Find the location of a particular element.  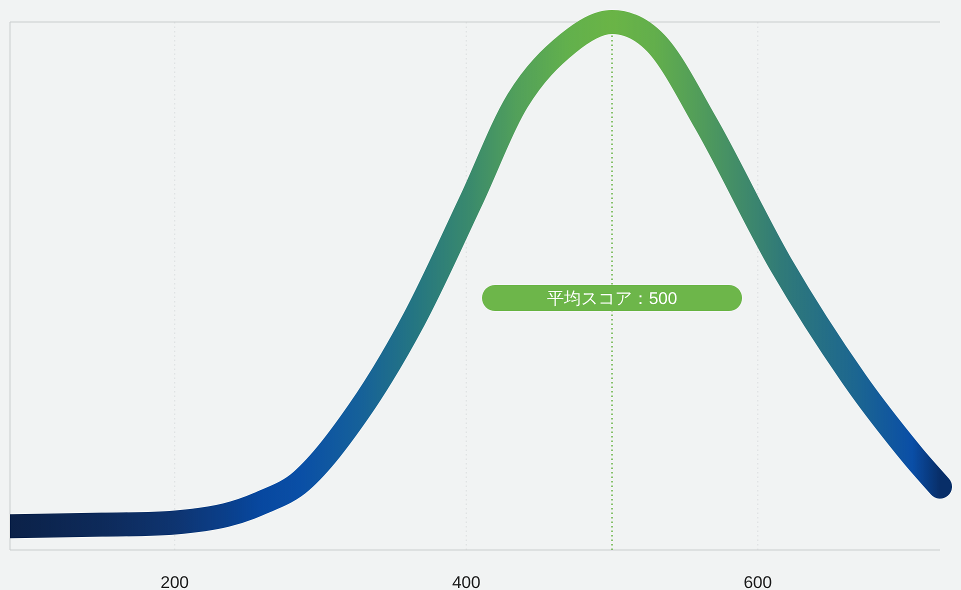

x-tick-label: 400 is located at coordinates (466, 581).